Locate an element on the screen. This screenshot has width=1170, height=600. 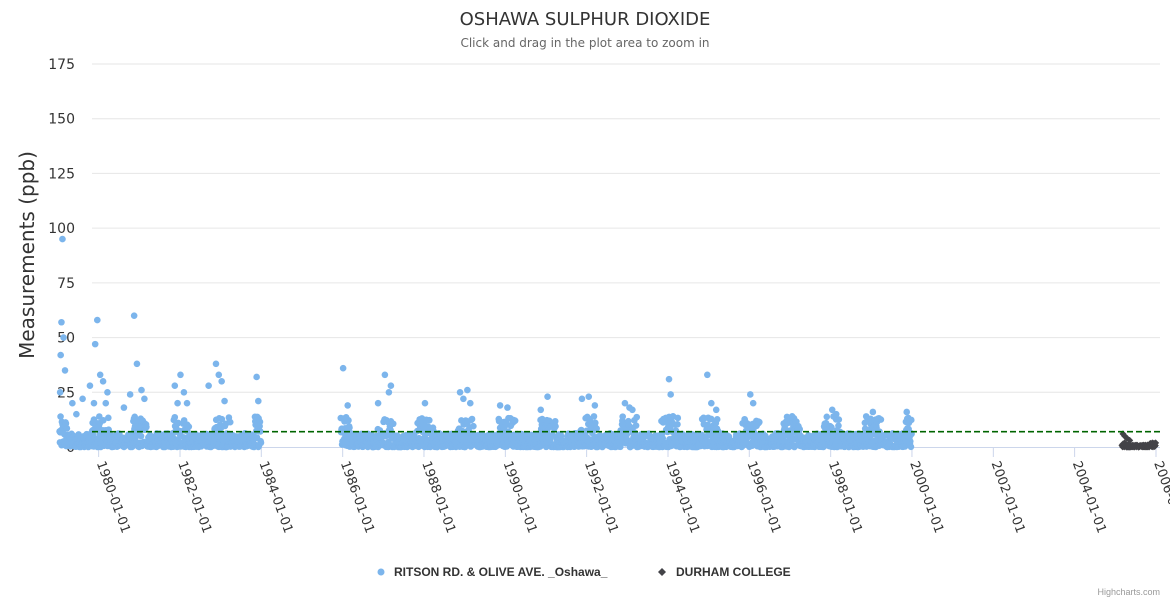
legend-marker-ritson is located at coordinates (381, 572).